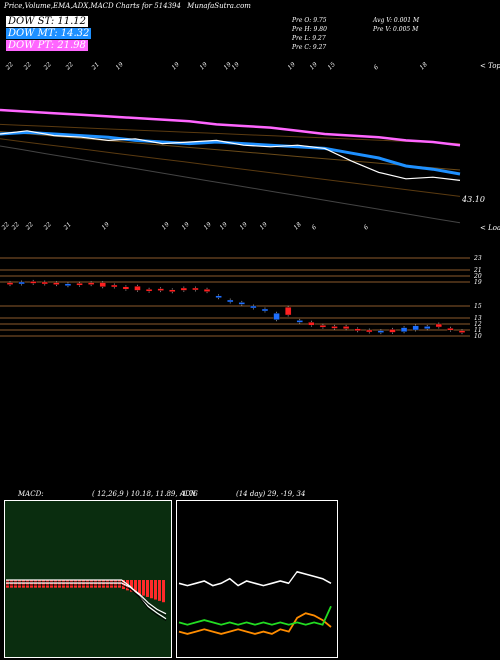 This screenshot has height=660, width=500. What do you see at coordinates (478, 282) in the screenshot?
I see `price-level-label: 19` at bounding box center [478, 282].